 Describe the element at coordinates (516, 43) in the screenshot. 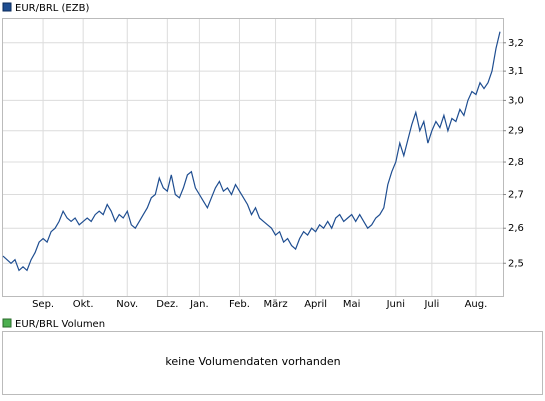

I see `y-tick-label: 3,2` at that location.